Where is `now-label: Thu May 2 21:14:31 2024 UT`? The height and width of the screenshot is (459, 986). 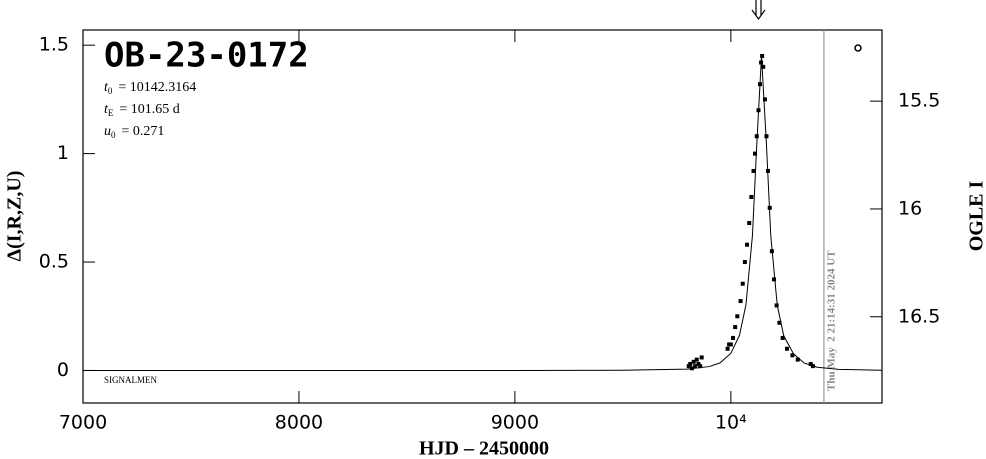
now-label: Thu May 2 21:14:31 2024 UT is located at coordinates (831, 320).